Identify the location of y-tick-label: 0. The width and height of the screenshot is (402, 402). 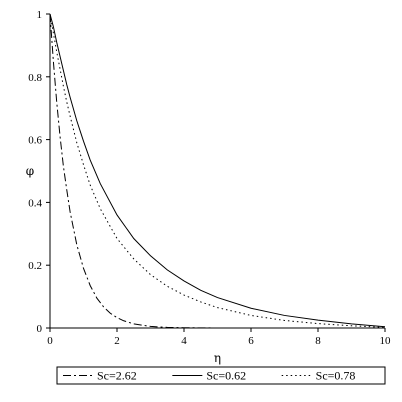
(40, 329).